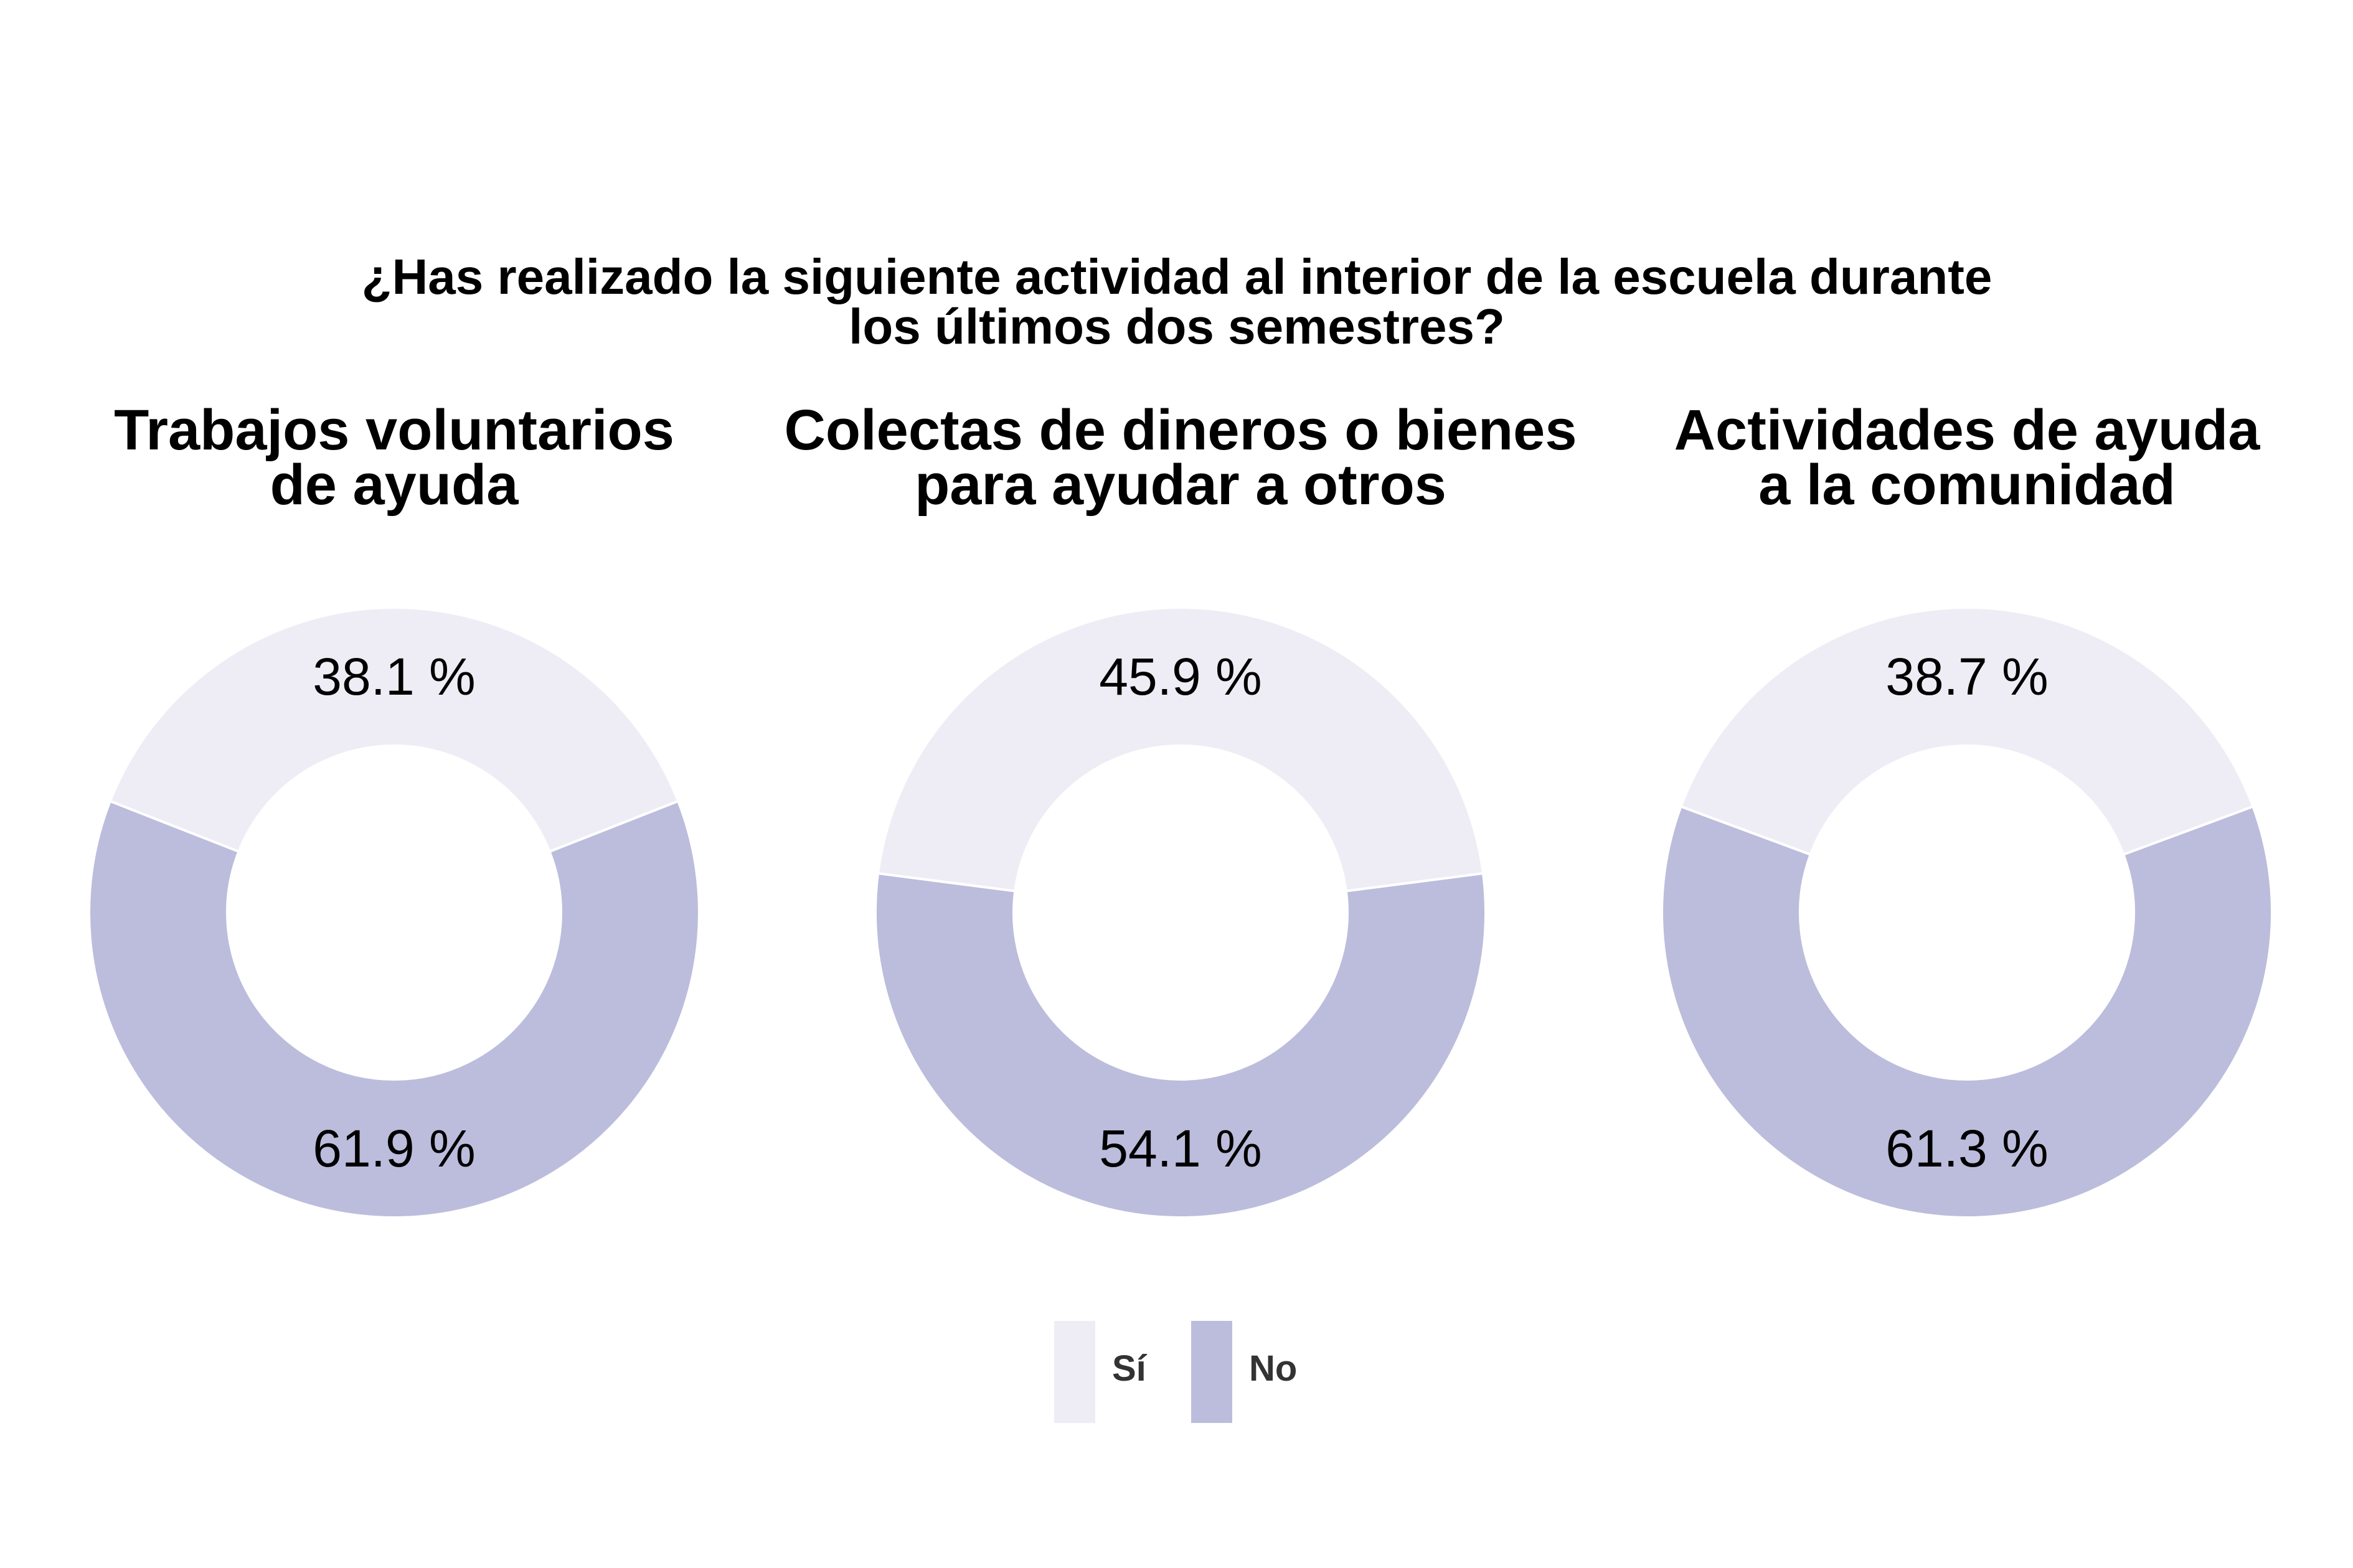 Image resolution: width=2353 pixels, height=1568 pixels. Describe the element at coordinates (1074, 1372) in the screenshot. I see `legend-swatch-si` at that location.